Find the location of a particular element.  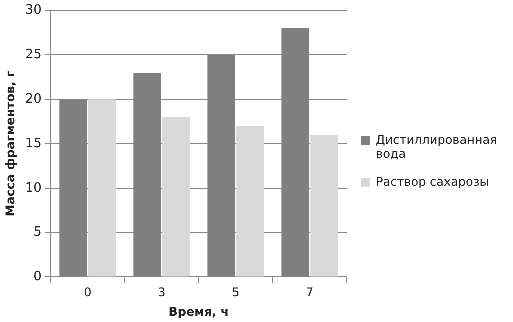

legend-label: Дистиллированная вода is located at coordinates (437, 147).